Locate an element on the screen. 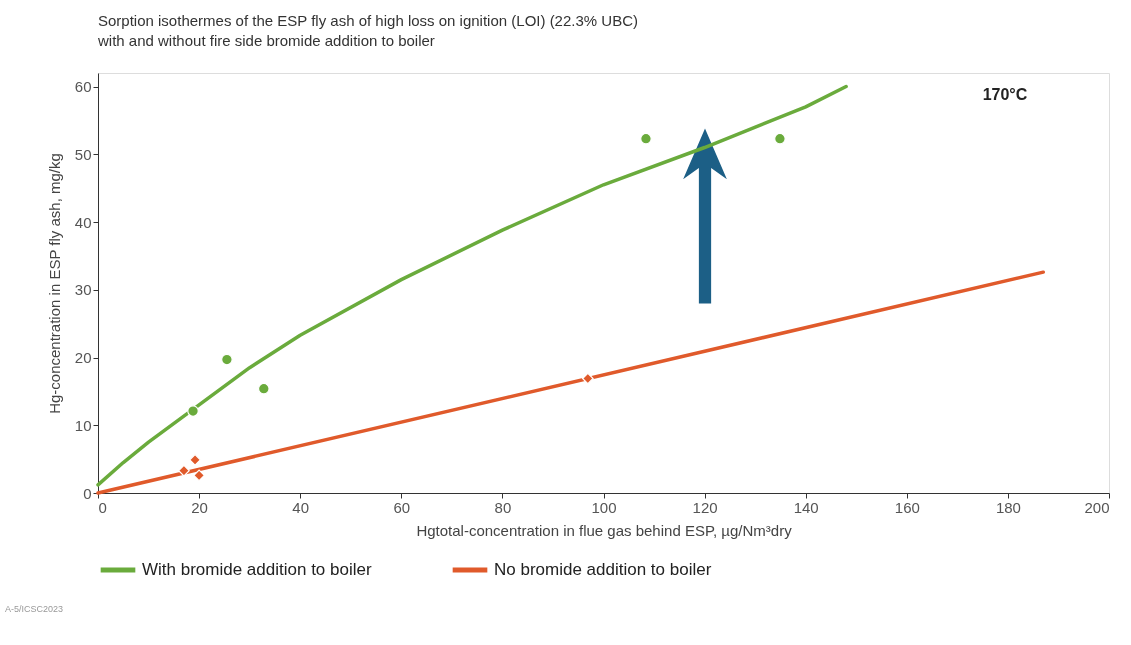 The width and height of the screenshot is (1131, 645). x-tick-label: 100 is located at coordinates (604, 507).